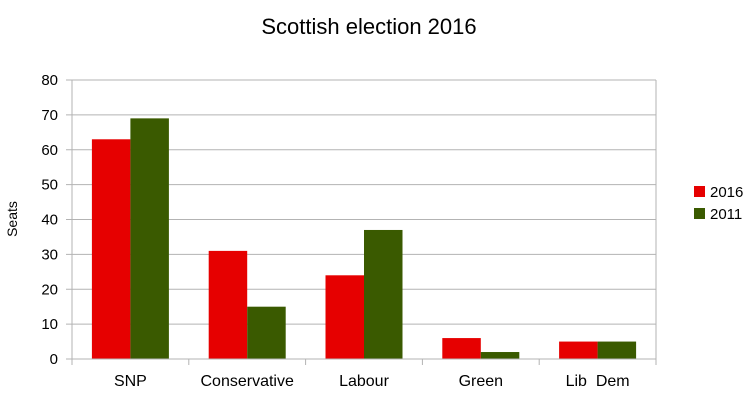 This screenshot has height=404, width=754. What do you see at coordinates (54, 359) in the screenshot?
I see `y-tick-label: 0` at bounding box center [54, 359].